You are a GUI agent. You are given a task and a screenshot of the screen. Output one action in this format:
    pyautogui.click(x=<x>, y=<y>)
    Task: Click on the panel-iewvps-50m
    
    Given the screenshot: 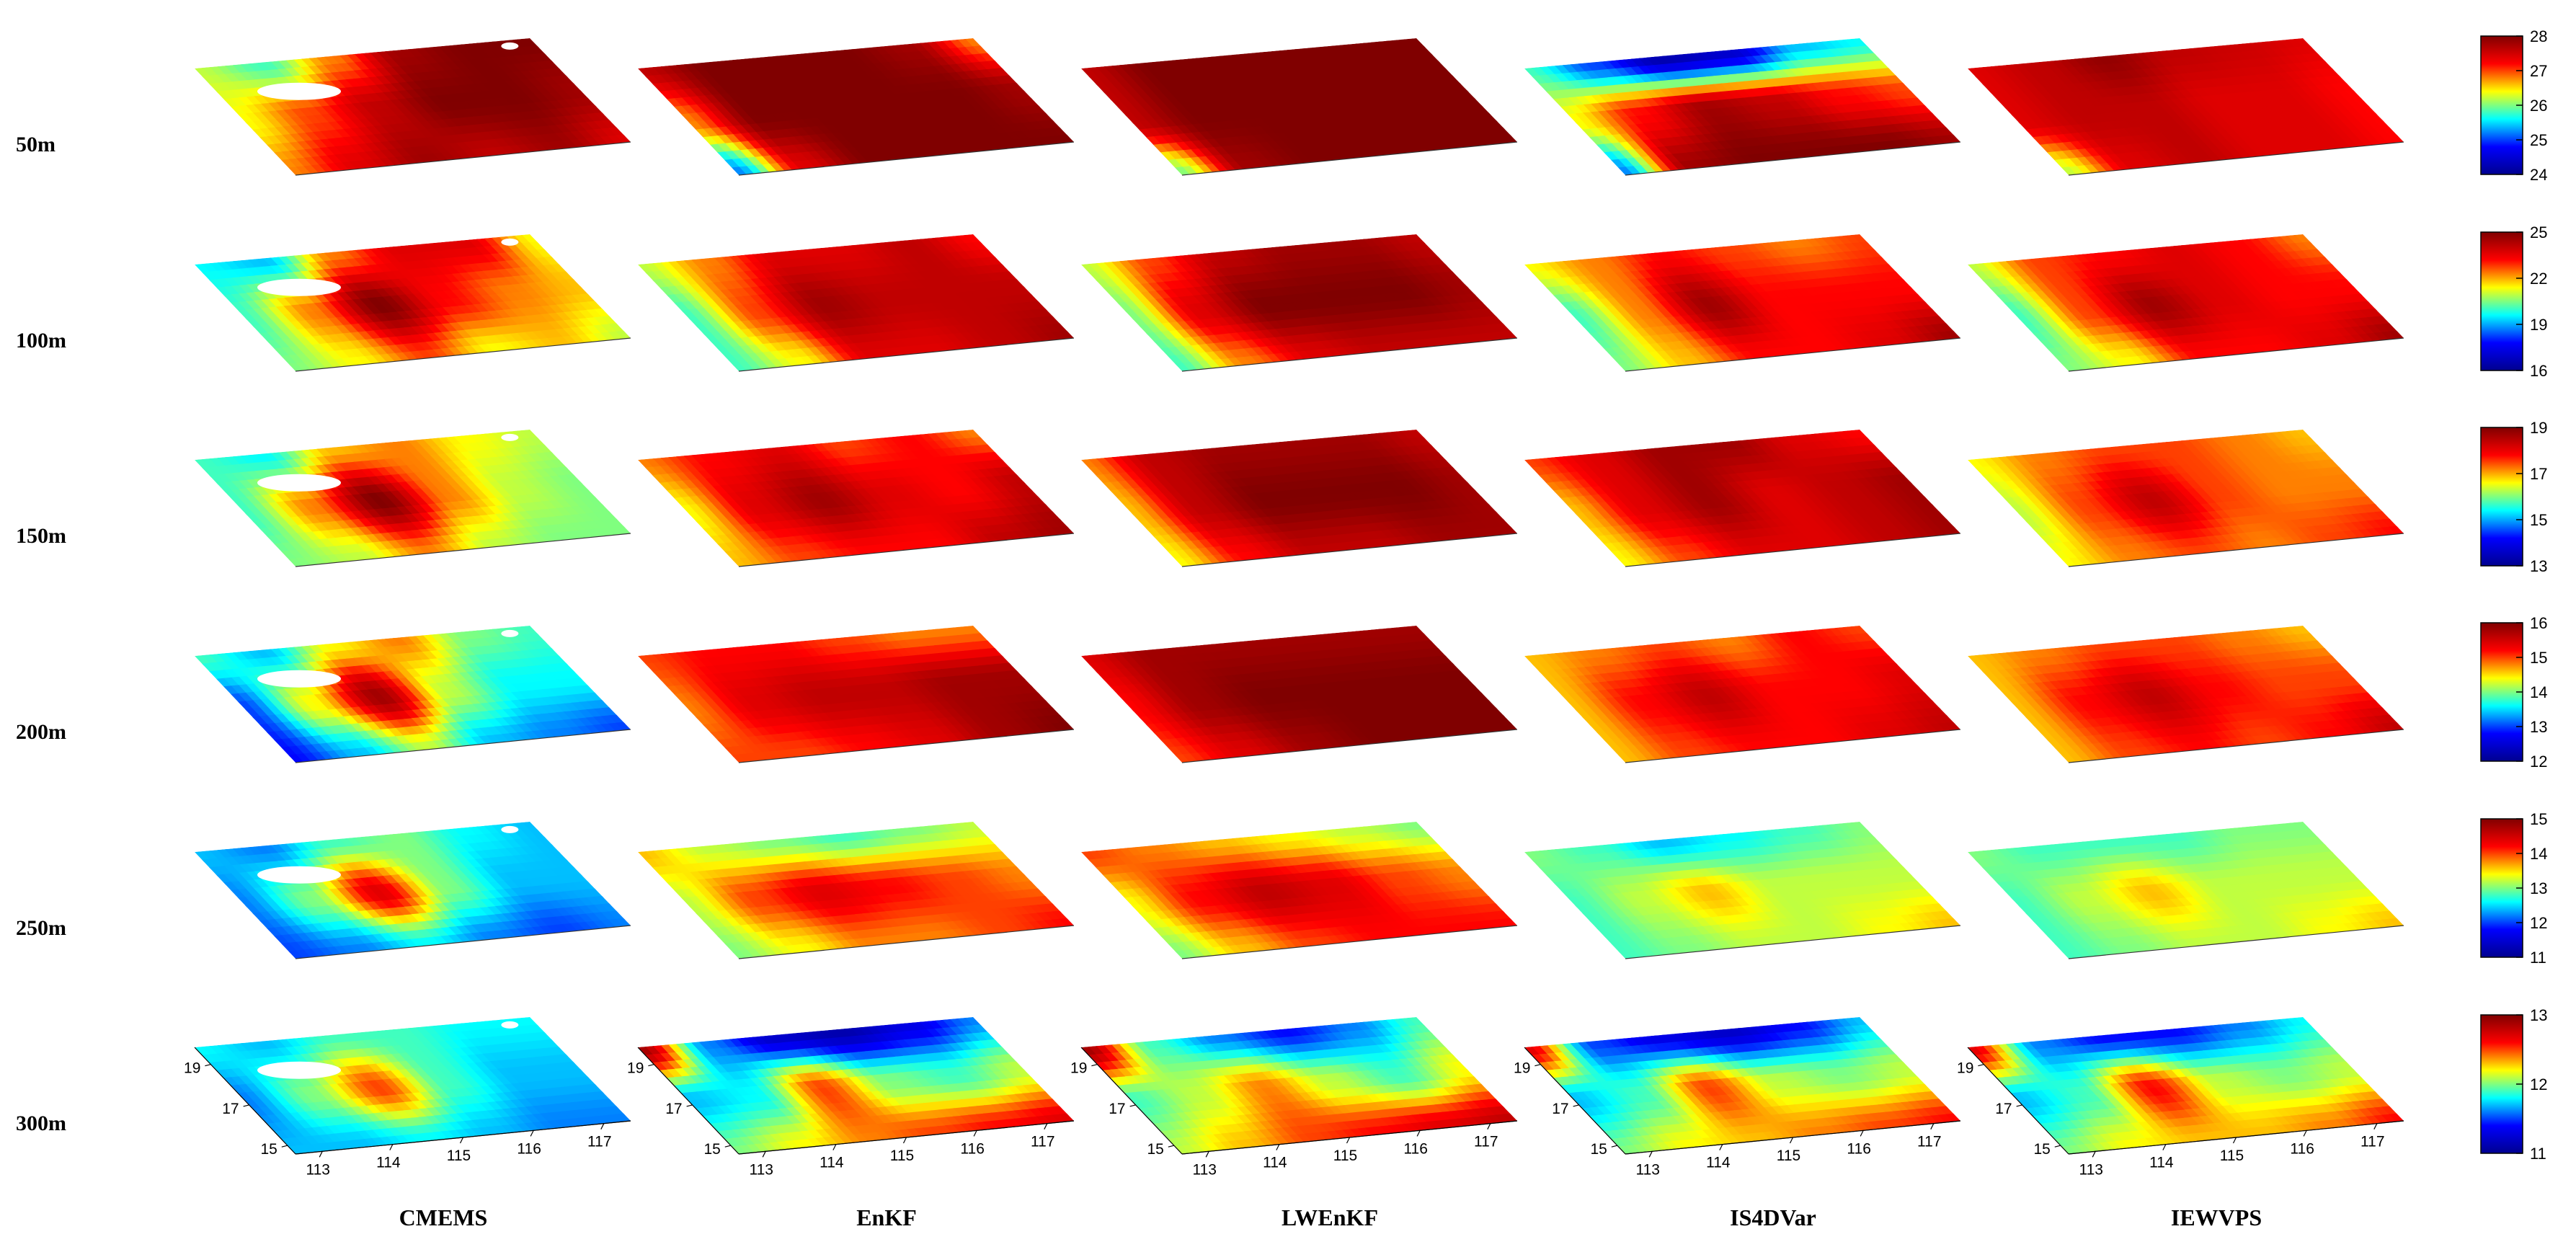 What is the action you would take?
    pyautogui.click(x=2186, y=106)
    